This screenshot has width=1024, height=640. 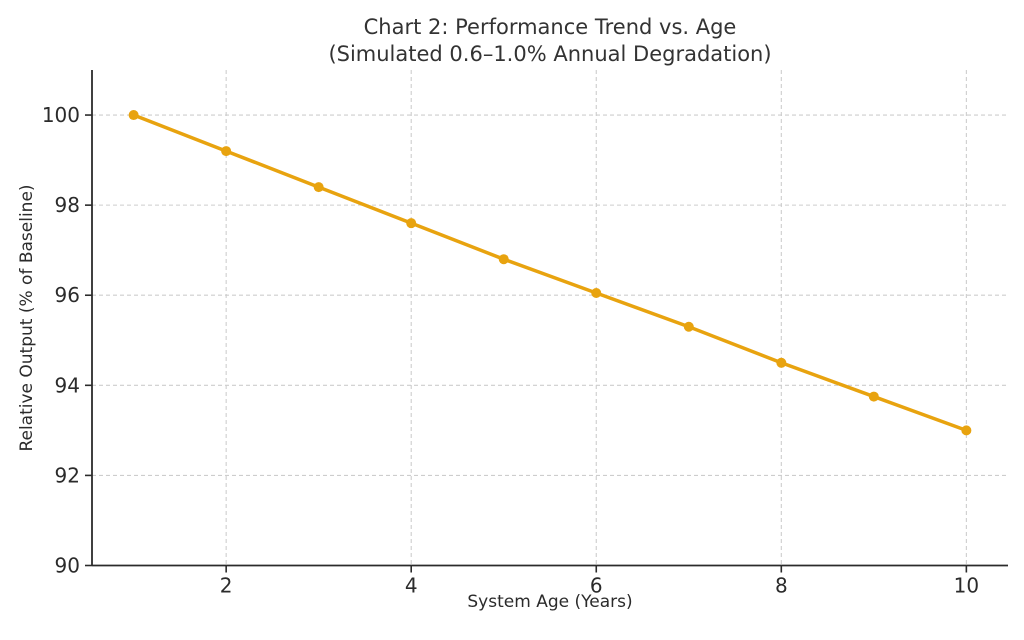 I want to click on y-tick-label: 100, so click(x=61, y=115).